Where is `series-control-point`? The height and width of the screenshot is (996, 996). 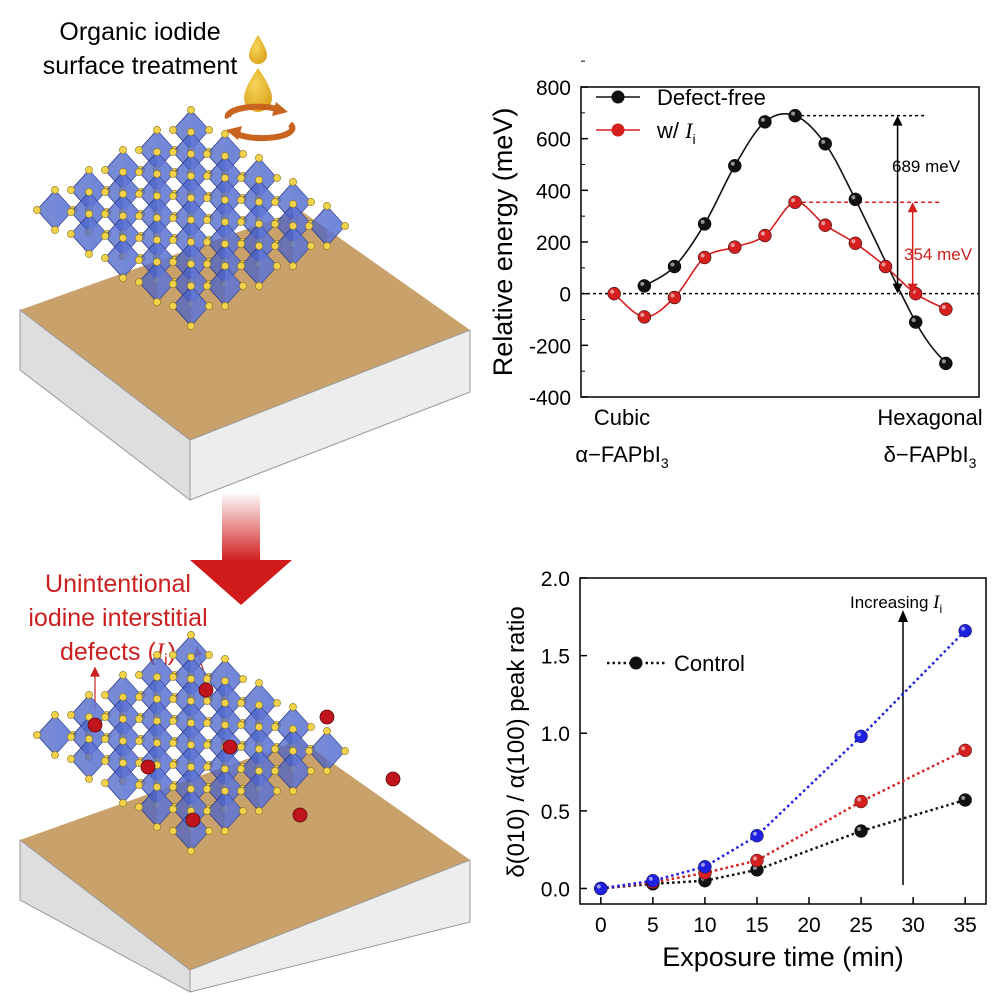
series-control-point is located at coordinates (861, 831).